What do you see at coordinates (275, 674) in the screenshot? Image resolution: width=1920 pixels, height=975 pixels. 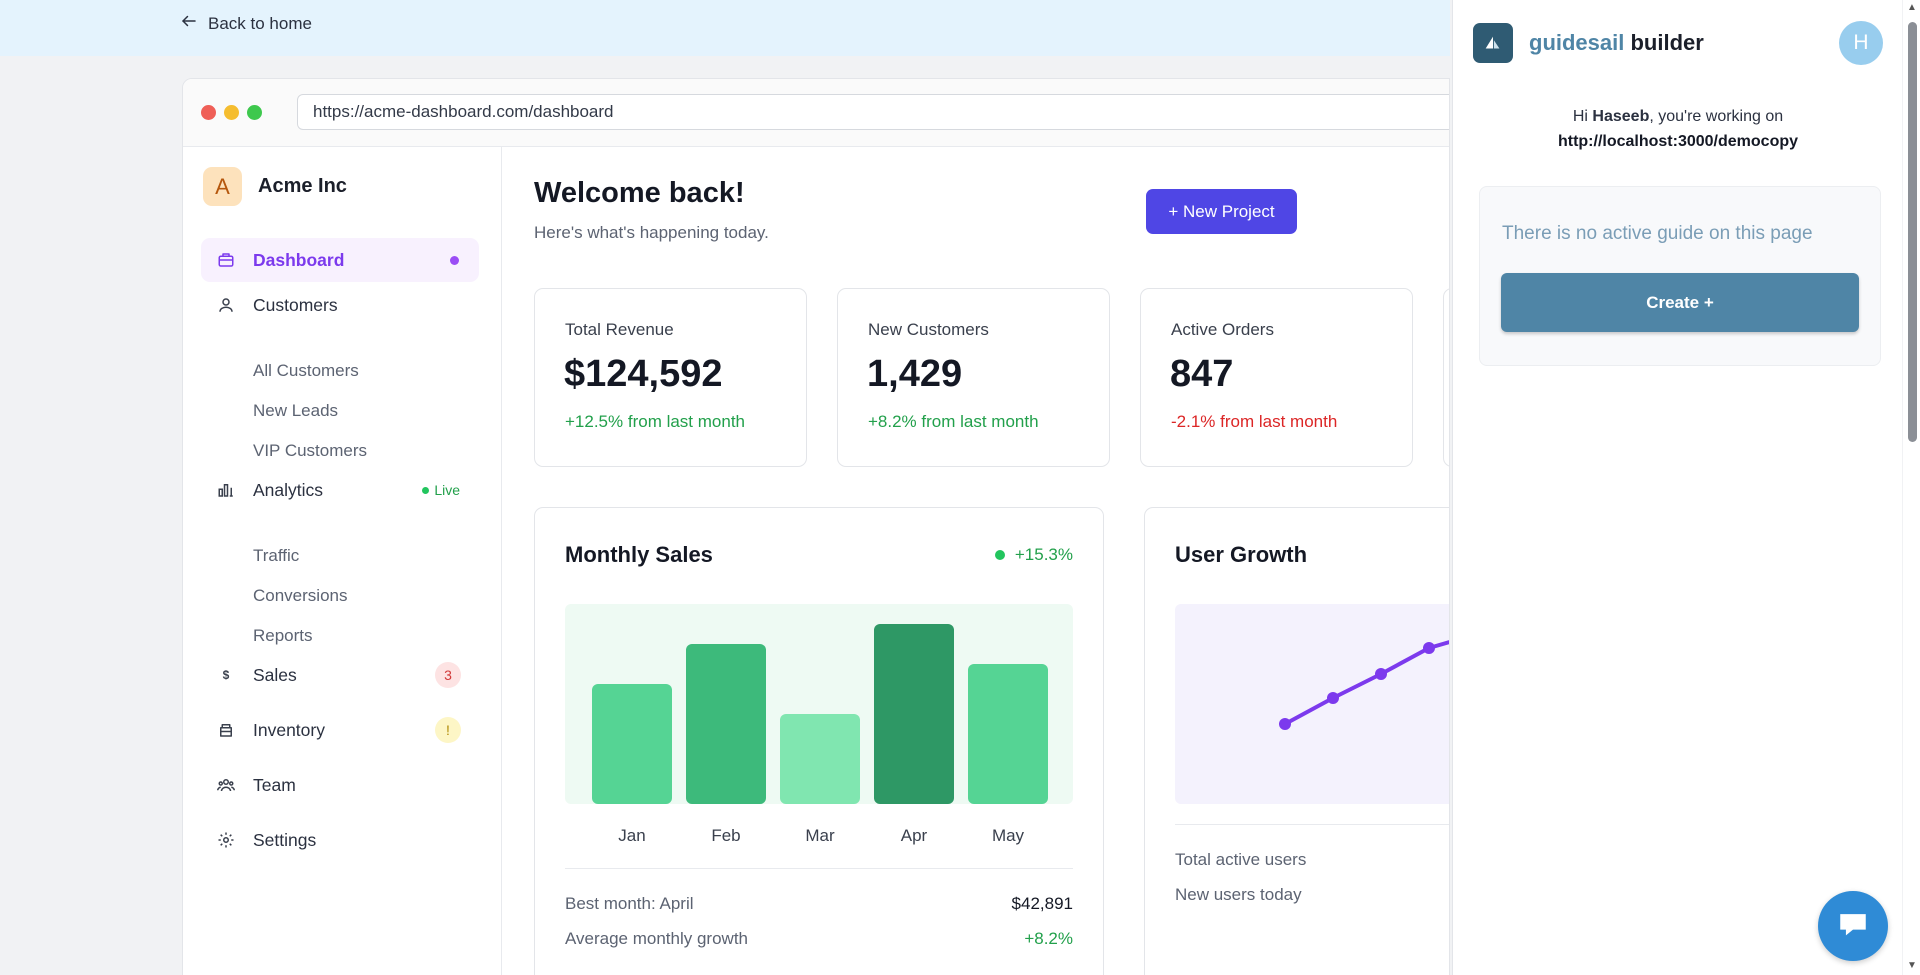 I see `sidebar-item-label: Sales` at bounding box center [275, 674].